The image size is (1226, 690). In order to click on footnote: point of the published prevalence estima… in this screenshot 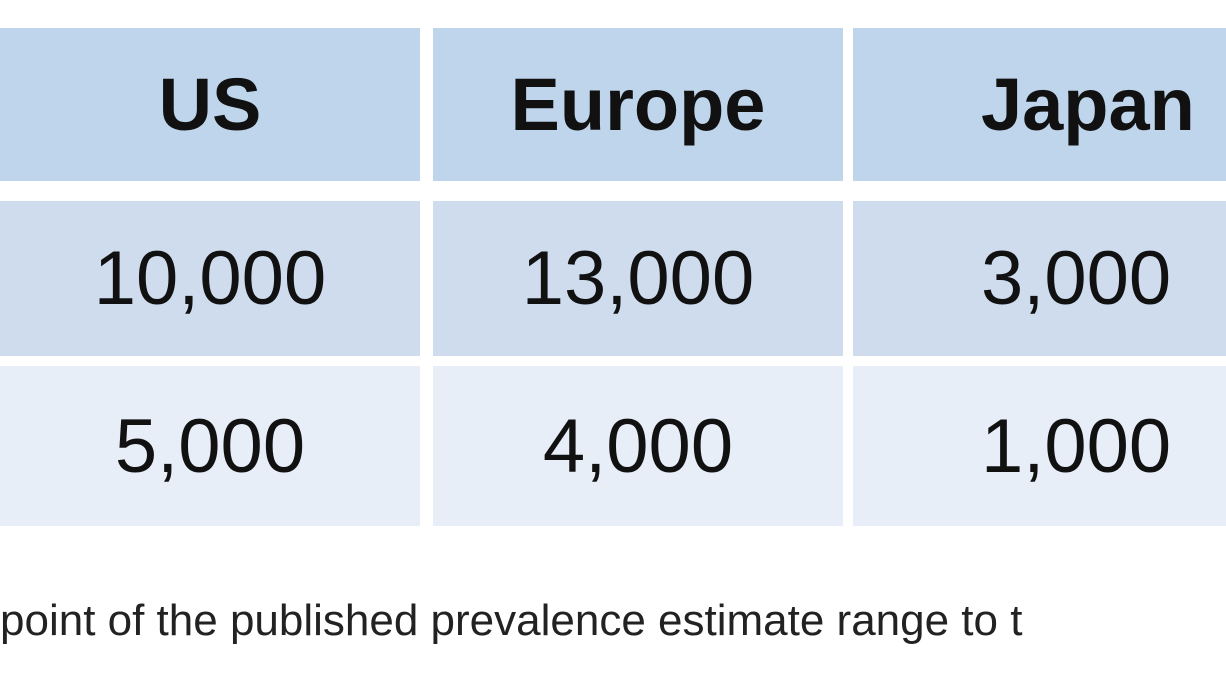, I will do `click(511, 620)`.